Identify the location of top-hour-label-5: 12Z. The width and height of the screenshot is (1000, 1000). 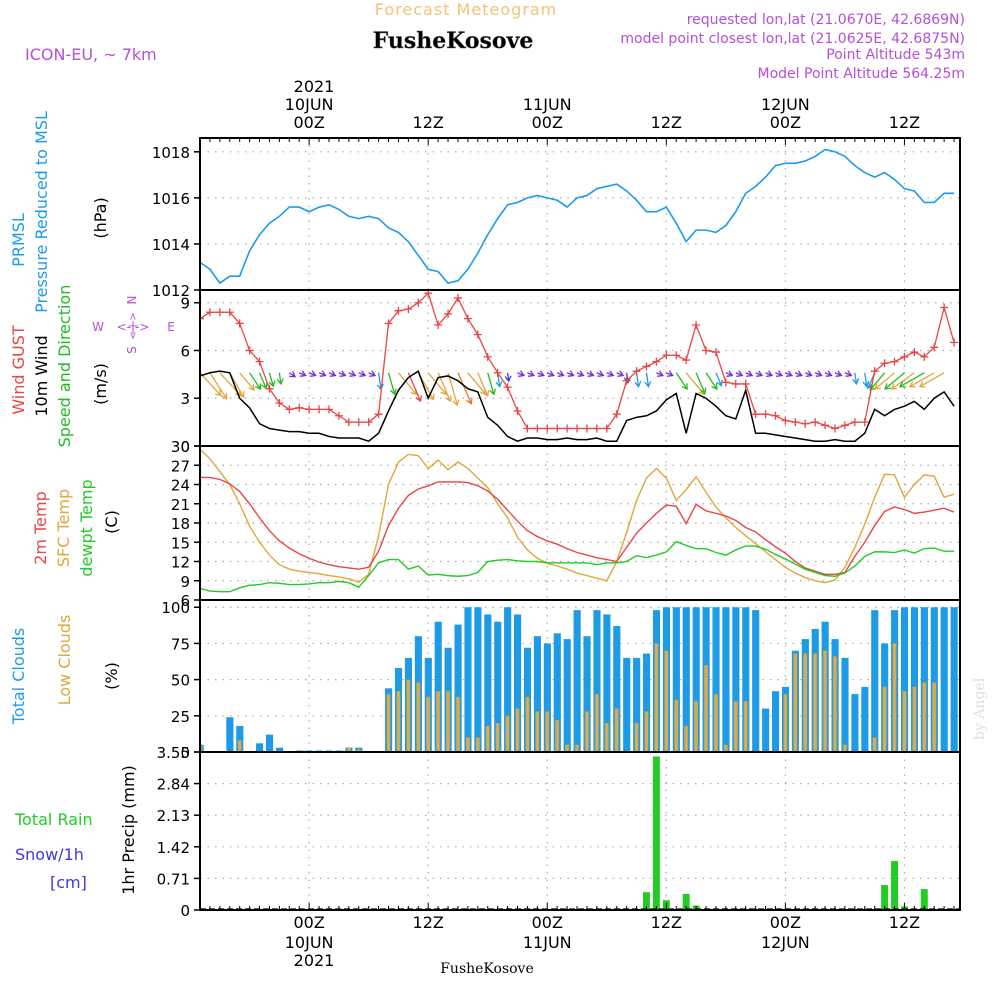
(904, 122).